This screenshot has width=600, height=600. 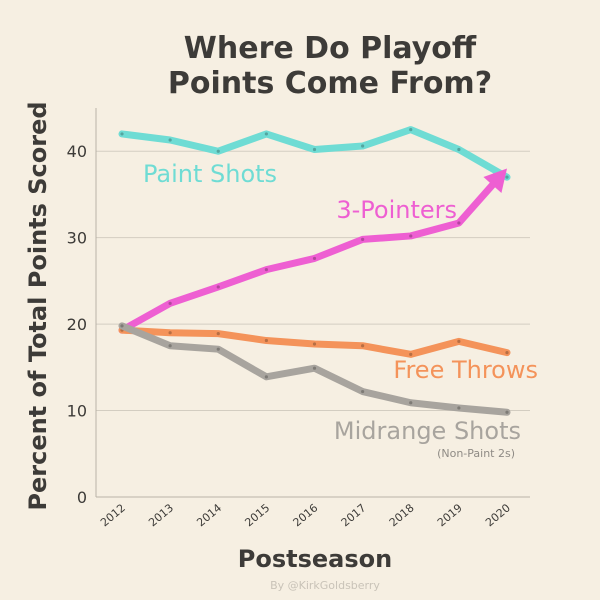 What do you see at coordinates (396, 210) in the screenshot?
I see `series-label-1: 3-Pointers` at bounding box center [396, 210].